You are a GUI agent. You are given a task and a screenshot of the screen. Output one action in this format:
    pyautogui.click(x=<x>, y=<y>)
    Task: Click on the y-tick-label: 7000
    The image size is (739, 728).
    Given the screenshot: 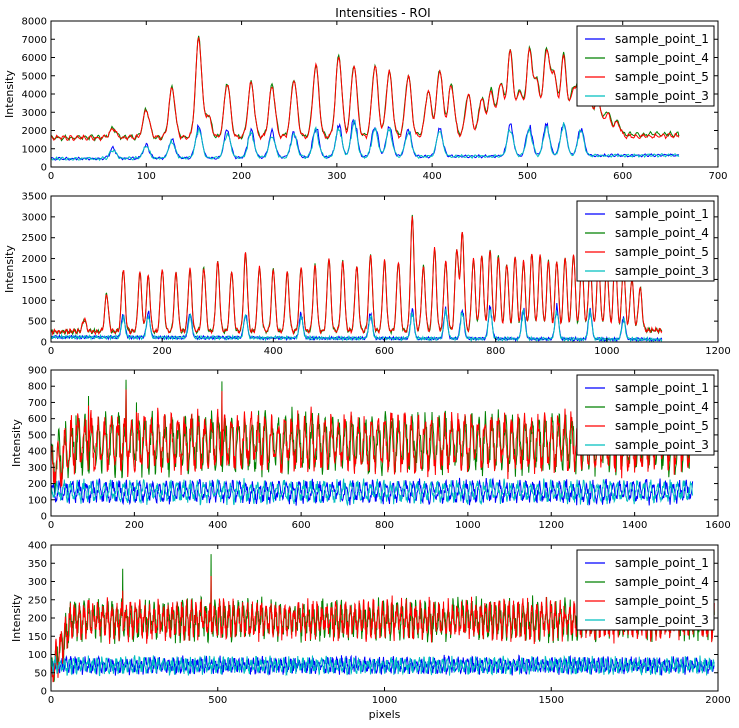 What is the action you would take?
    pyautogui.click(x=34, y=40)
    